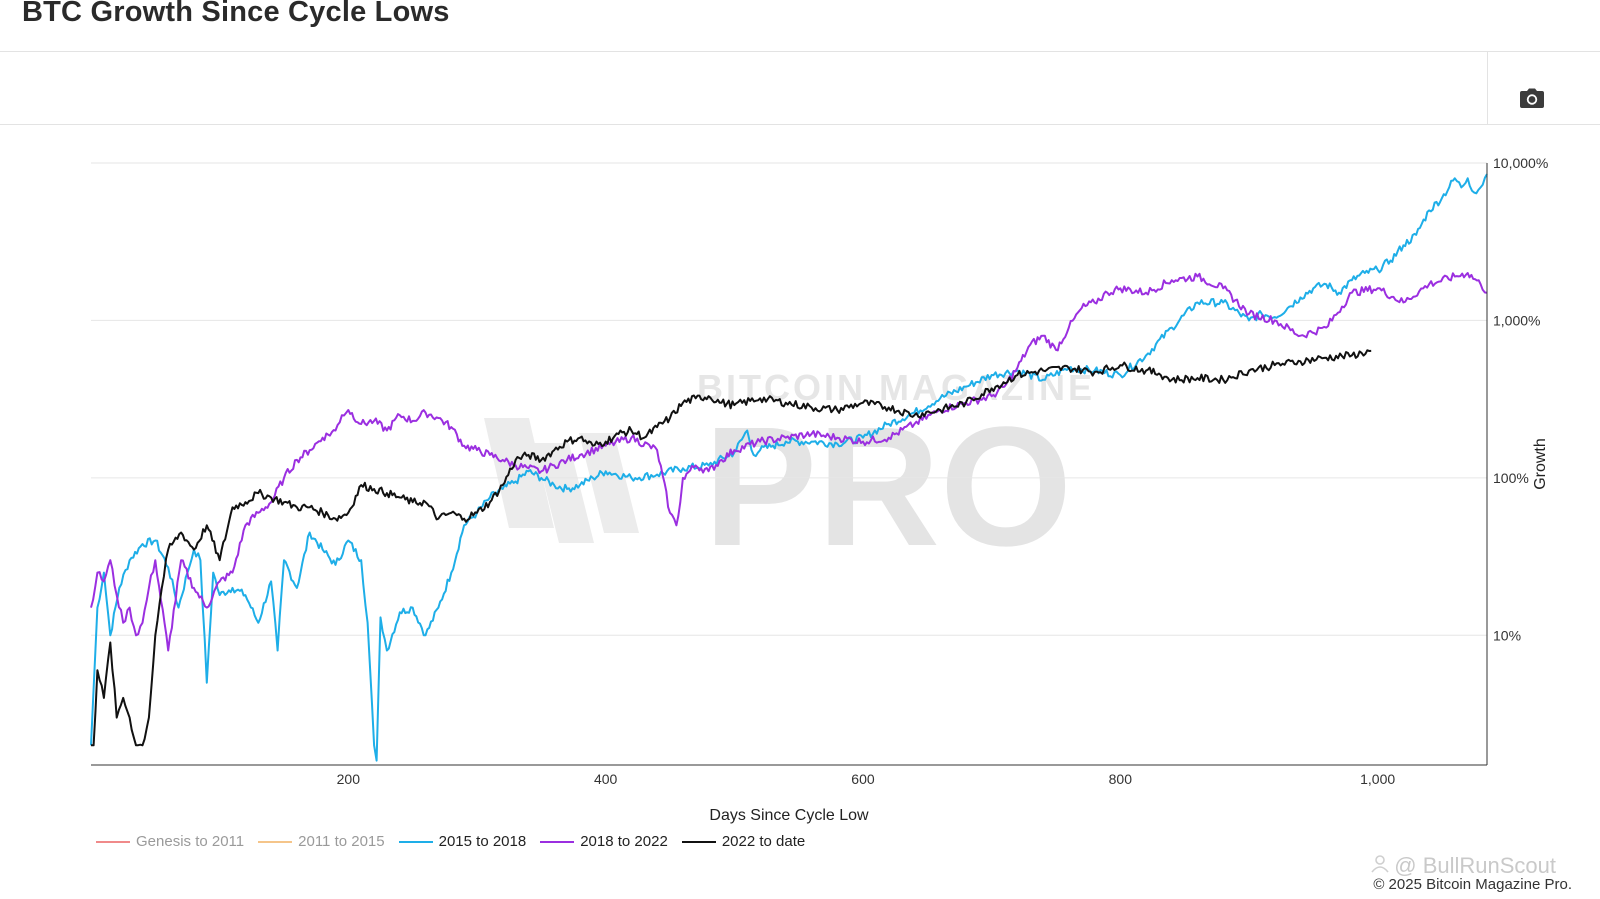 The image size is (1600, 899). I want to click on copyright-text: © 2025 Bitcoin Magazine Pro., so click(1472, 884).